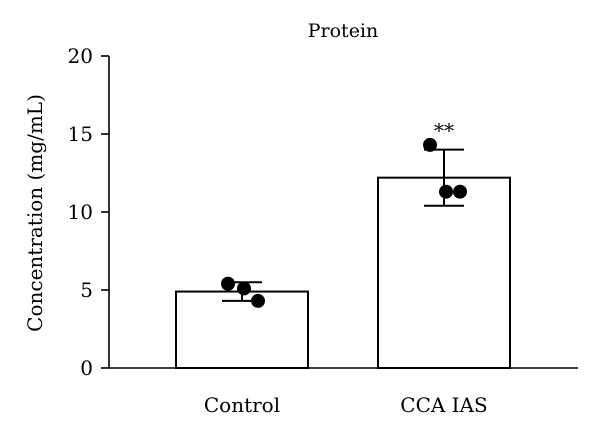  I want to click on x-tick-label: Control, so click(242, 405).